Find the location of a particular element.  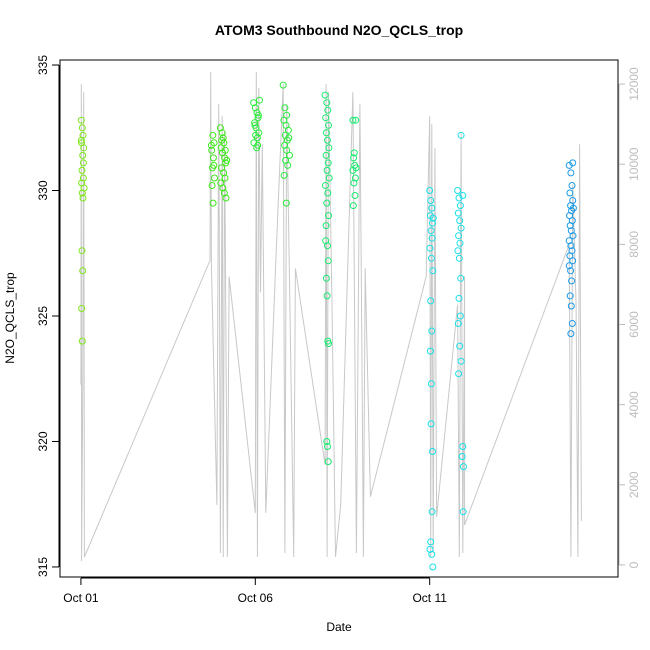

right-axis: 0 2000 4000 6000 8000 10000 12000 is located at coordinates (629, 317).